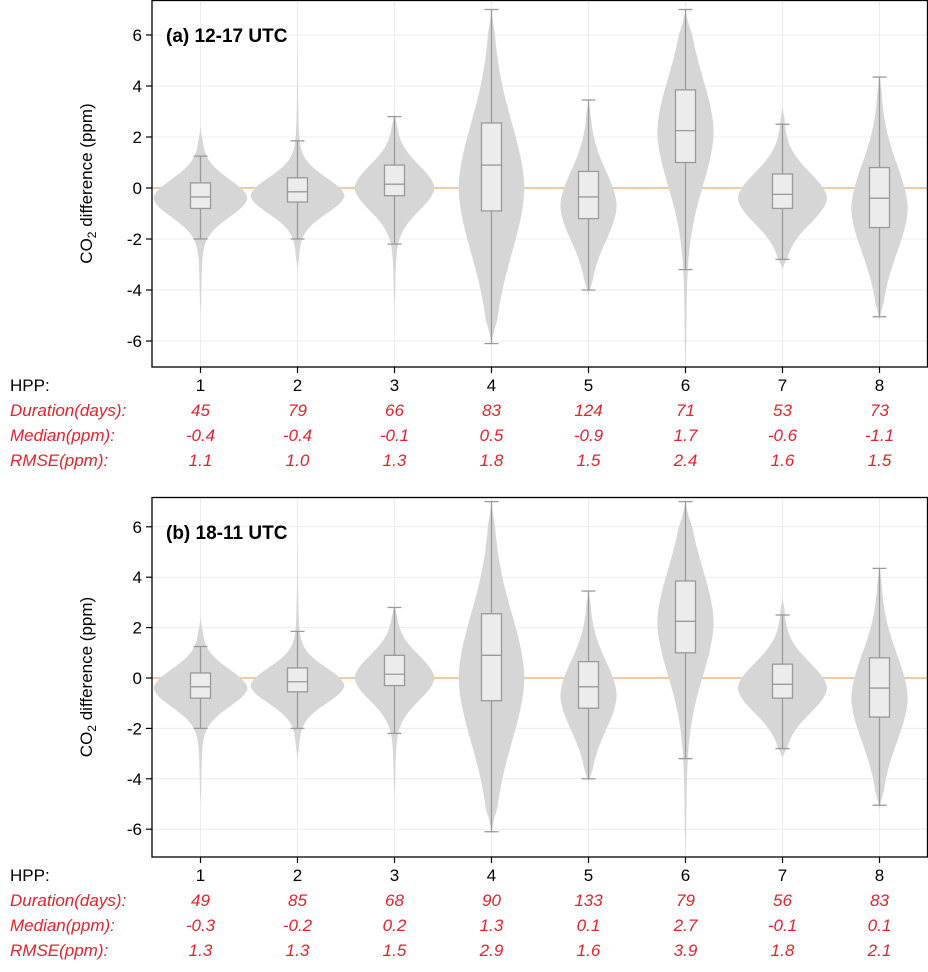 The width and height of the screenshot is (928, 972). What do you see at coordinates (879, 950) in the screenshot?
I see `rmse-value: 2.1` at bounding box center [879, 950].